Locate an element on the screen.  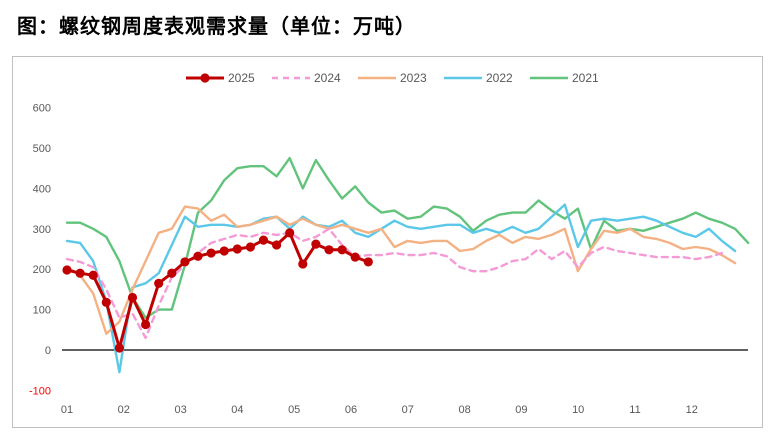
legend-item-2023: 2023 is located at coordinates (392, 78).